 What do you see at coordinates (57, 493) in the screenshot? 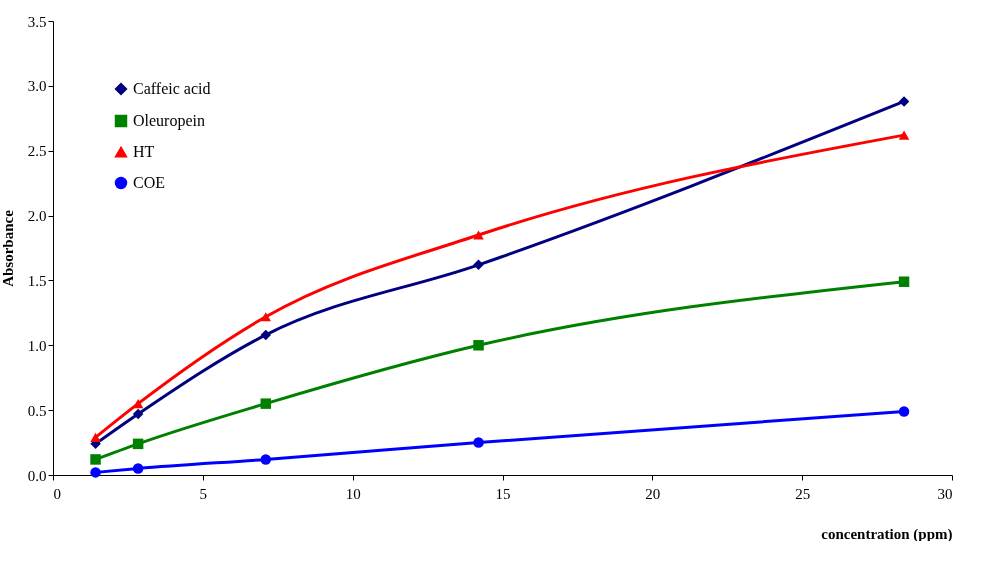
I see `x-tick-label: 0` at bounding box center [57, 493].